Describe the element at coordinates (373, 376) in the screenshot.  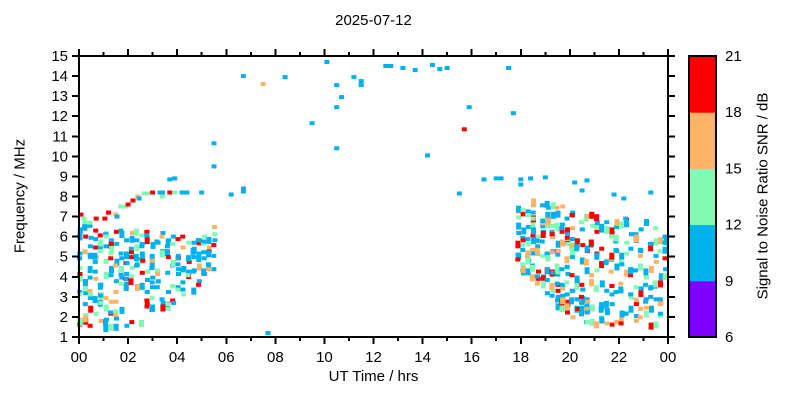
I see `x-axis-label: UT Time / hrs` at that location.